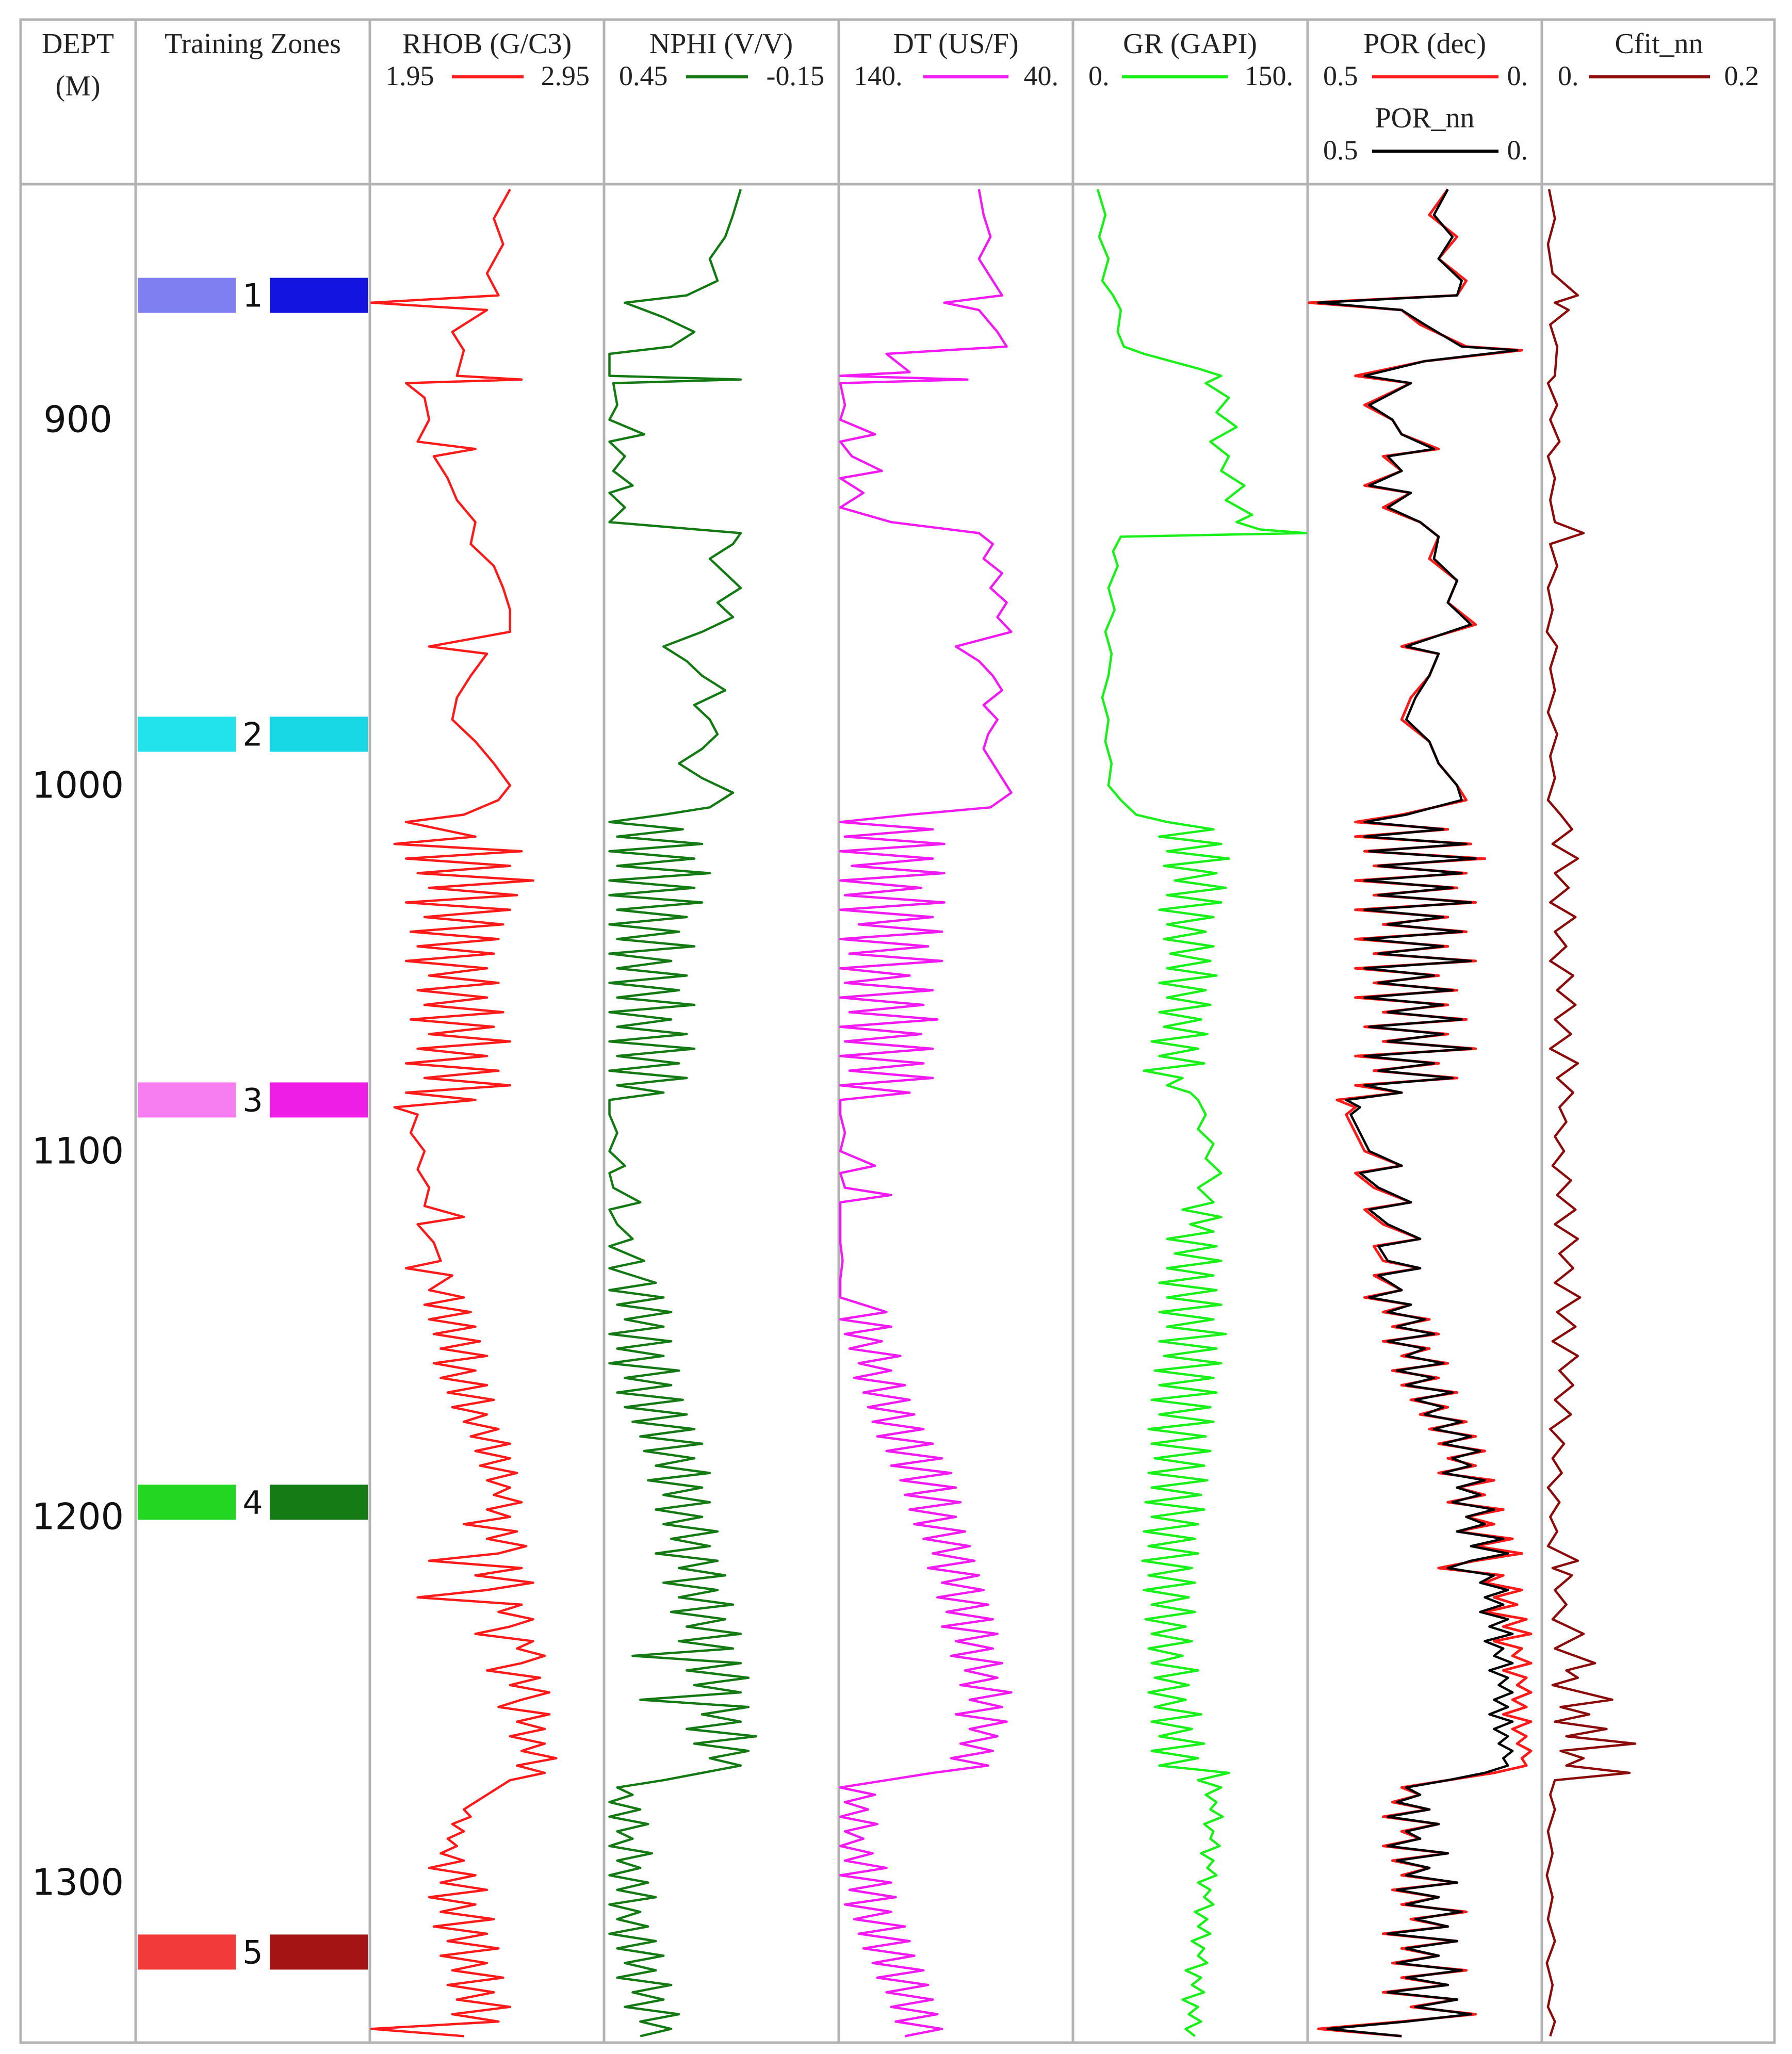  Describe the element at coordinates (1041, 76) in the screenshot. I see `dt-scale-right: 40.` at that location.